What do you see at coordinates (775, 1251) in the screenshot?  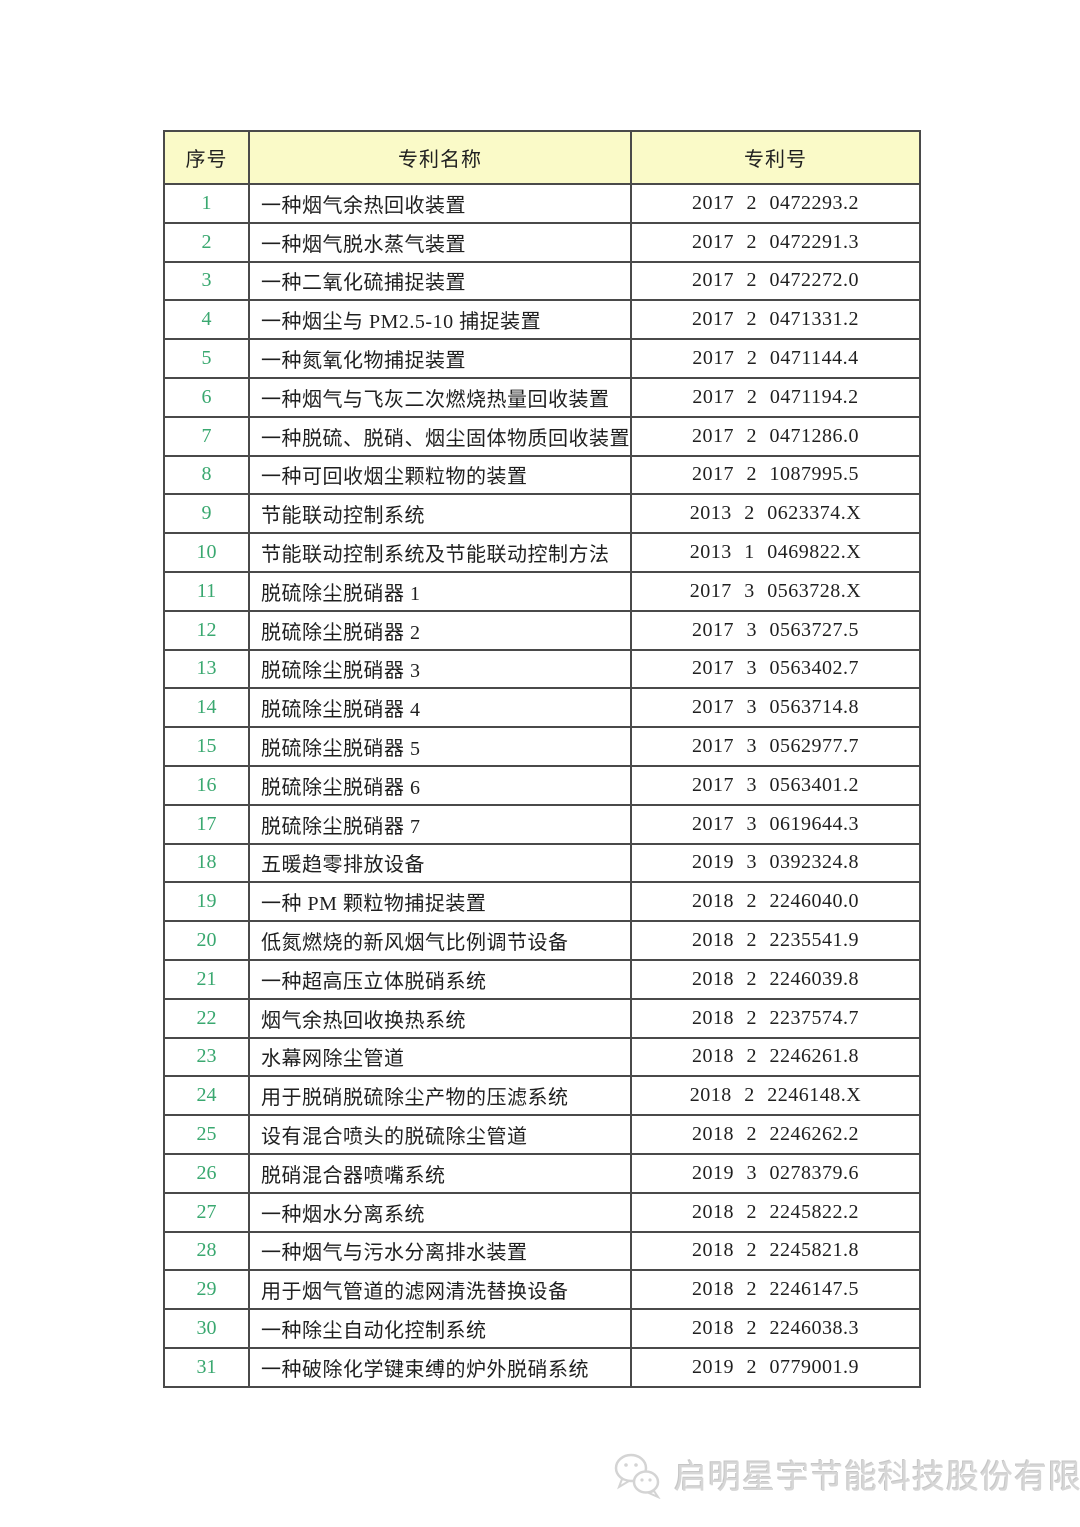 I see `patent-number: 2018 2 2245821.8` at bounding box center [775, 1251].